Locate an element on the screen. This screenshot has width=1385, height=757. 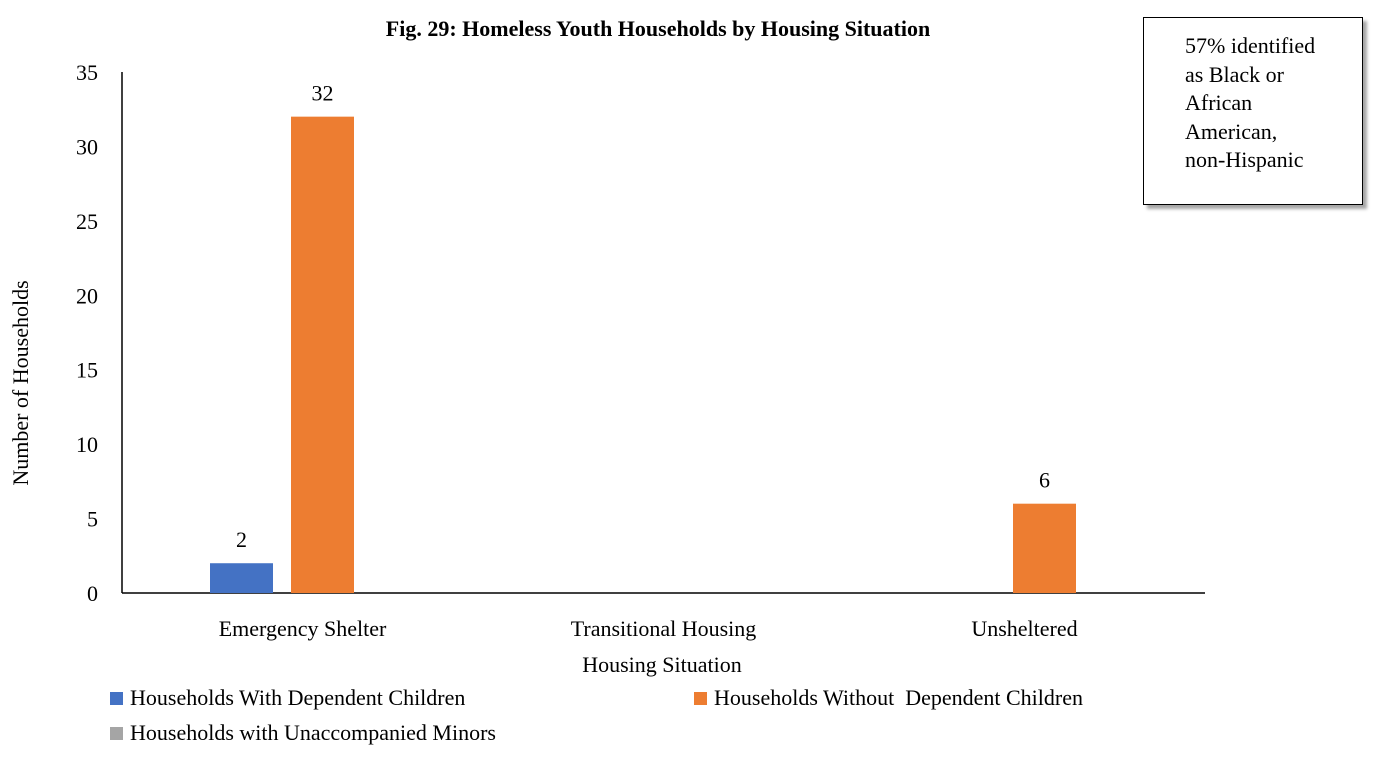
y-axis-label: Number of Households is located at coordinates (20, 382).